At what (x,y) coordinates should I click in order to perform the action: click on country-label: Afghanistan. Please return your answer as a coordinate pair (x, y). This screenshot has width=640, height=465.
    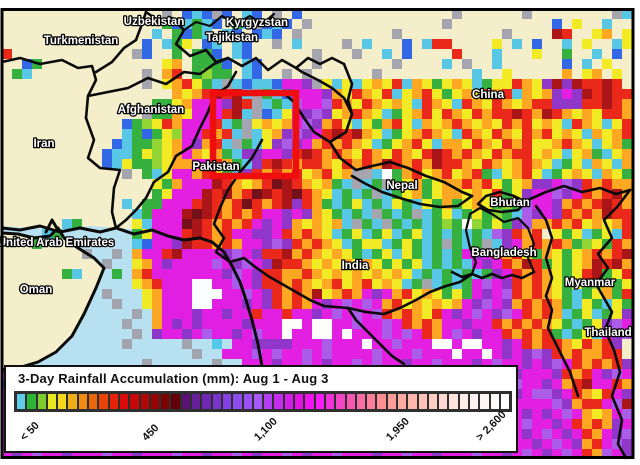
    Looking at the image, I should click on (151, 110).